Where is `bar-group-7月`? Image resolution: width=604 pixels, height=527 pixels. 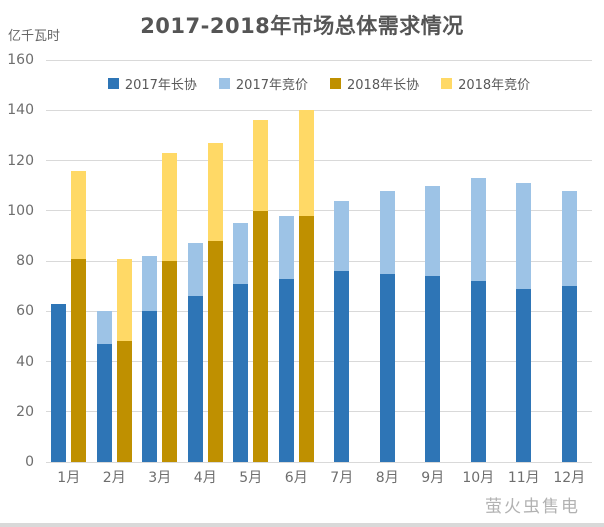 bar-group-7月 is located at coordinates (342, 261).